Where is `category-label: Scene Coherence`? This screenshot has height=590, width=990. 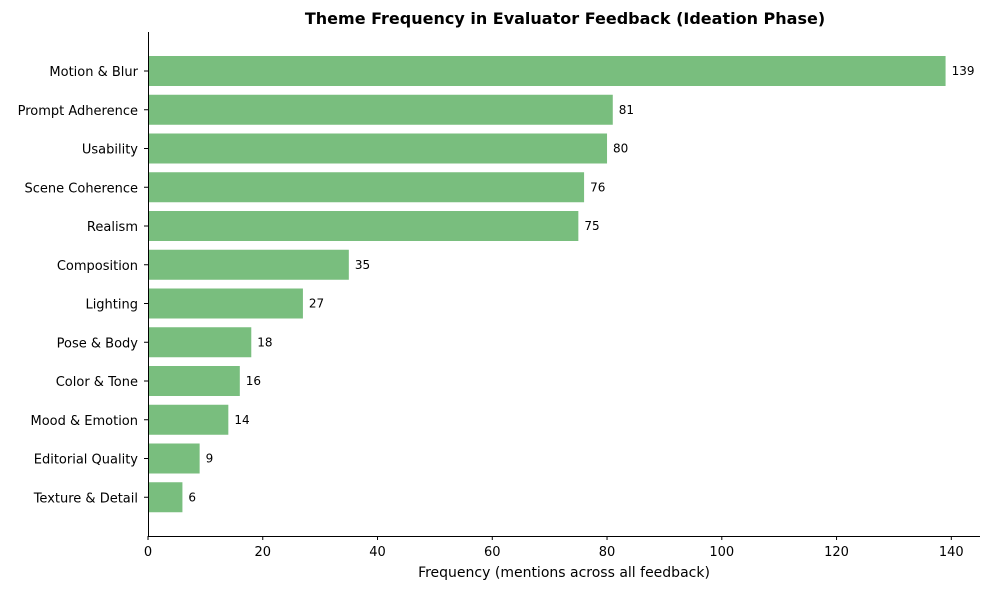 category-label: Scene Coherence is located at coordinates (81, 188).